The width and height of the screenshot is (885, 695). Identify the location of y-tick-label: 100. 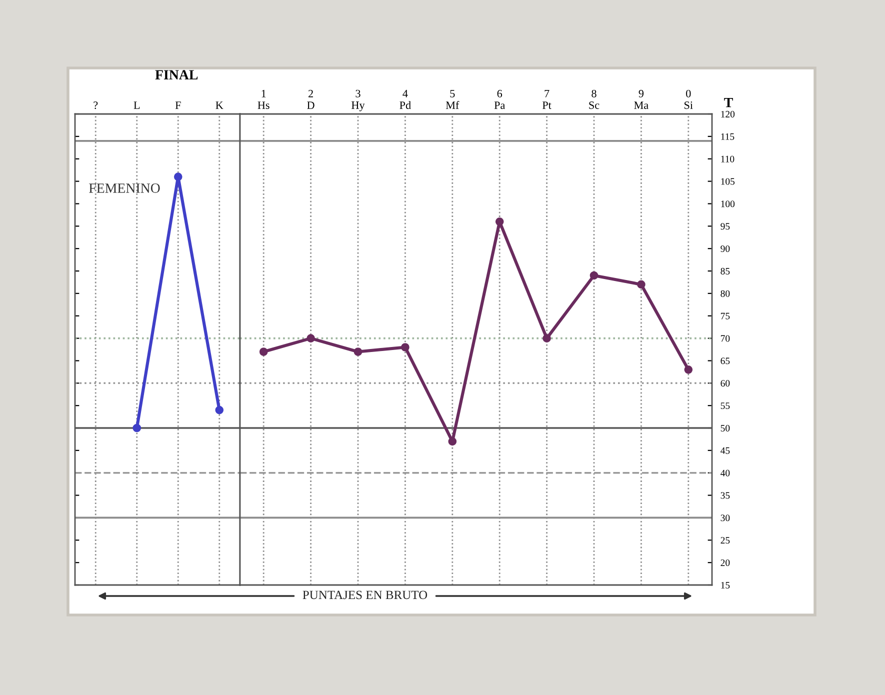
(728, 204).